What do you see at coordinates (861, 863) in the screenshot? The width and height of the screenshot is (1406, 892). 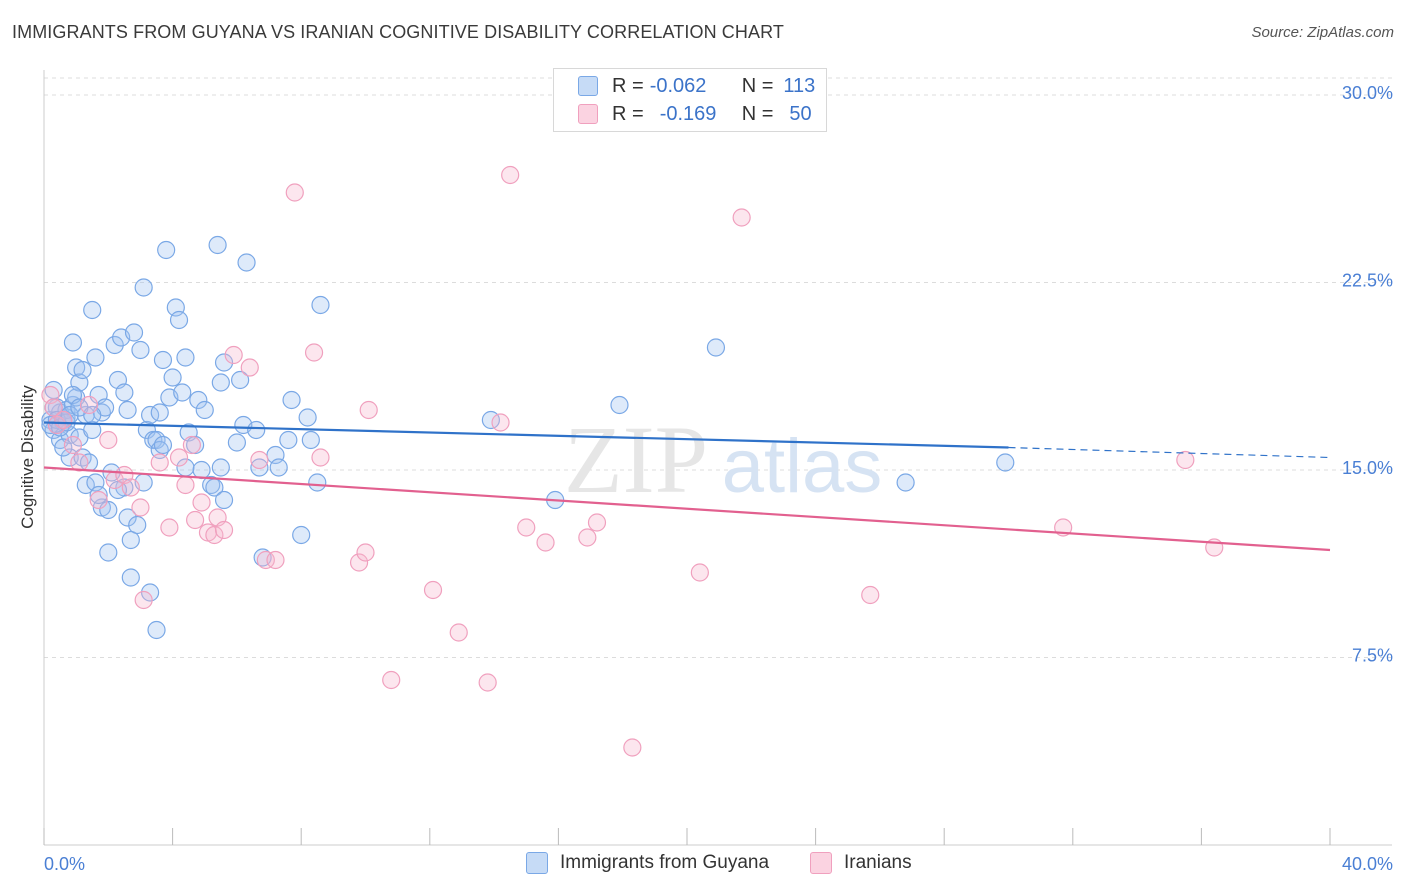 I see `series-legend-iranians: Iranians` at bounding box center [861, 863].